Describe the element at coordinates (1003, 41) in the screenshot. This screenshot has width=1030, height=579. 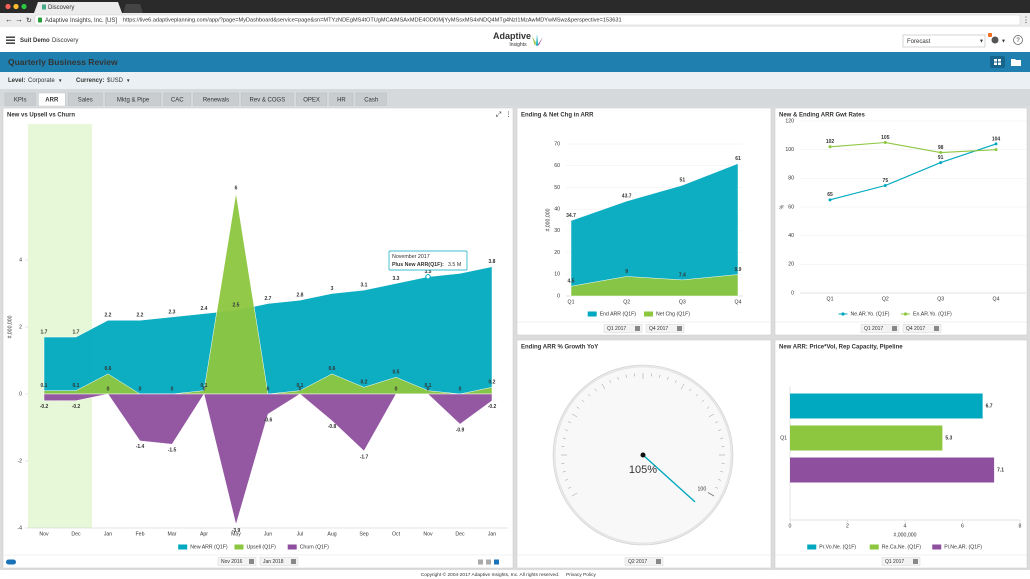
I see `user-menu-arrow: ▼` at that location.